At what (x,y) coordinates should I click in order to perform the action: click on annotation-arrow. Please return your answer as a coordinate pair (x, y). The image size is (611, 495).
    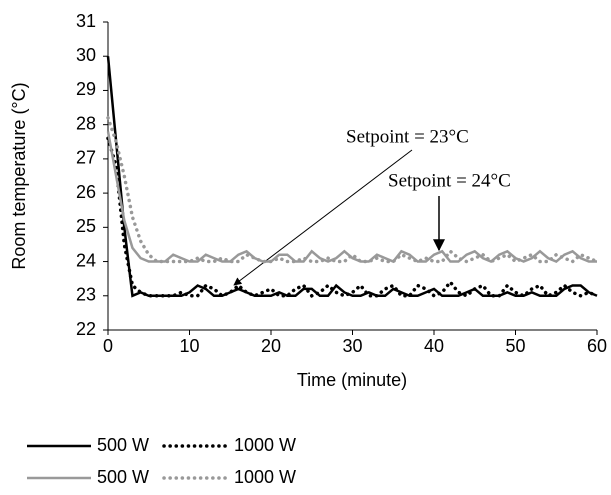
    Looking at the image, I should click on (323, 217).